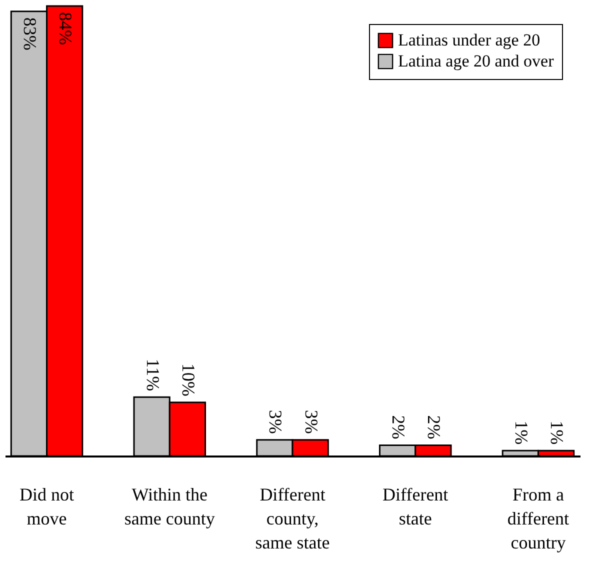  What do you see at coordinates (476, 61) in the screenshot?
I see `legend-label: Latina age 20 and over` at bounding box center [476, 61].